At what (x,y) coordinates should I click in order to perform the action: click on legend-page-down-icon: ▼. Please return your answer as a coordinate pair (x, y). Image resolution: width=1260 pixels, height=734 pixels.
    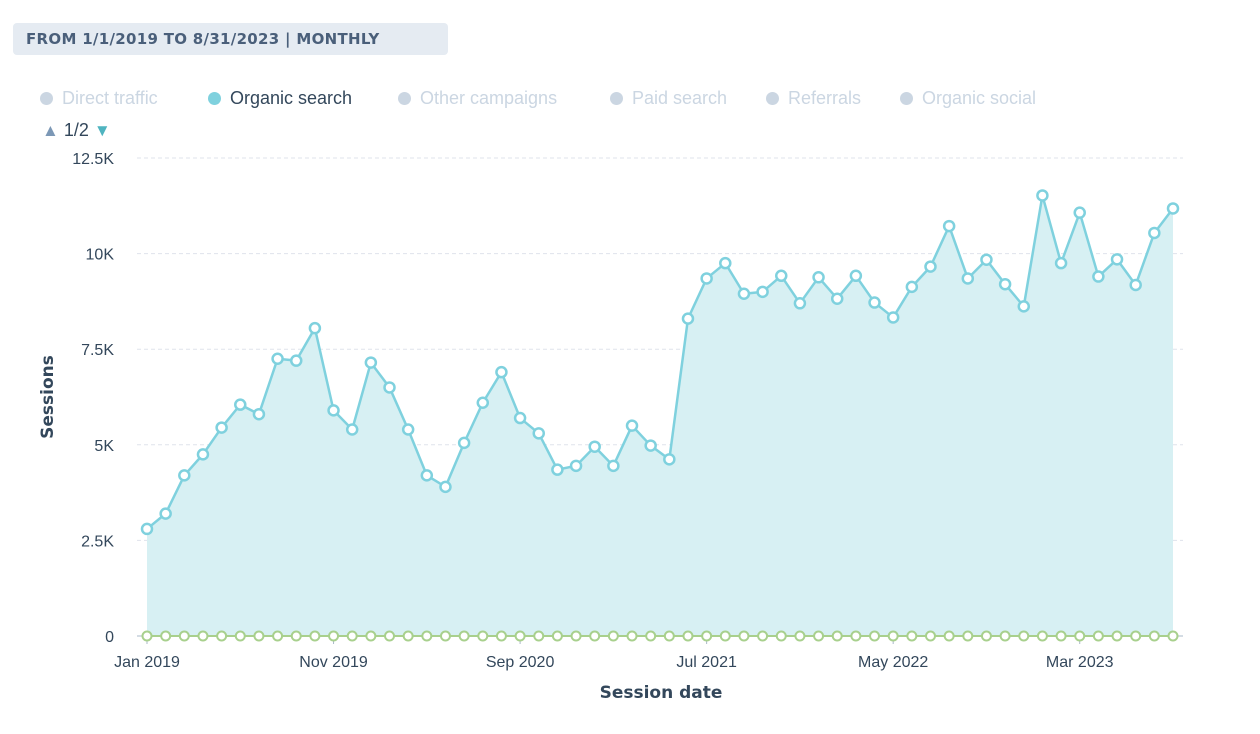
    Looking at the image, I should click on (102, 130).